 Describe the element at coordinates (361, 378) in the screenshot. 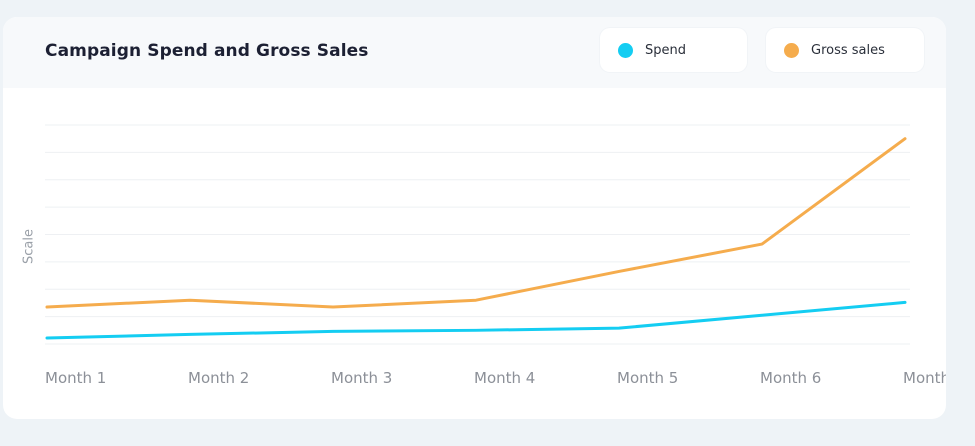

I see `x-tick-label: Month 3` at that location.